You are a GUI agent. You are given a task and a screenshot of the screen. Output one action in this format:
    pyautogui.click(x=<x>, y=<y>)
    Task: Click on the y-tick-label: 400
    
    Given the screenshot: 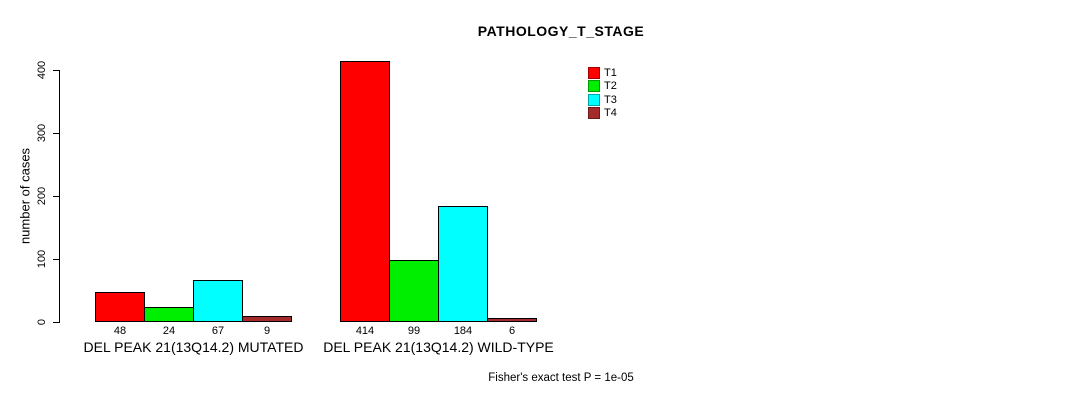 What is the action you would take?
    pyautogui.click(x=42, y=70)
    